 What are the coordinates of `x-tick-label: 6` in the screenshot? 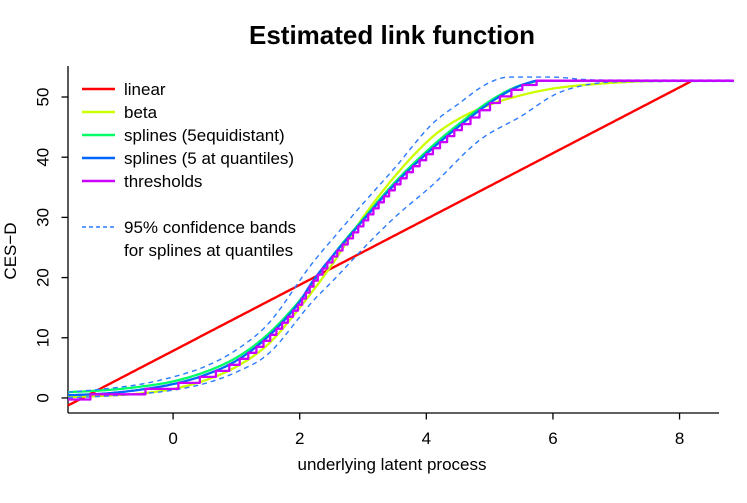 It's located at (552, 438).